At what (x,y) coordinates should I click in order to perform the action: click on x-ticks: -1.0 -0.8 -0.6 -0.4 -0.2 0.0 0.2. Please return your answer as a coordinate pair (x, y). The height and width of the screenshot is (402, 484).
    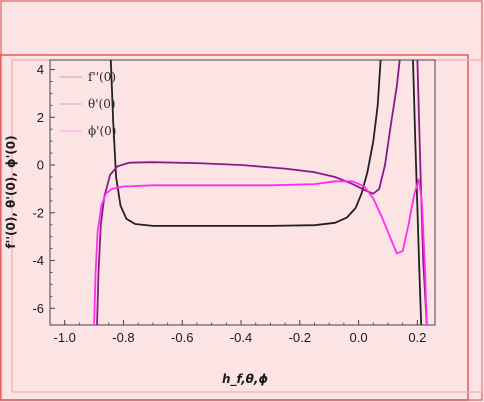
    Looking at the image, I should click on (239, 332).